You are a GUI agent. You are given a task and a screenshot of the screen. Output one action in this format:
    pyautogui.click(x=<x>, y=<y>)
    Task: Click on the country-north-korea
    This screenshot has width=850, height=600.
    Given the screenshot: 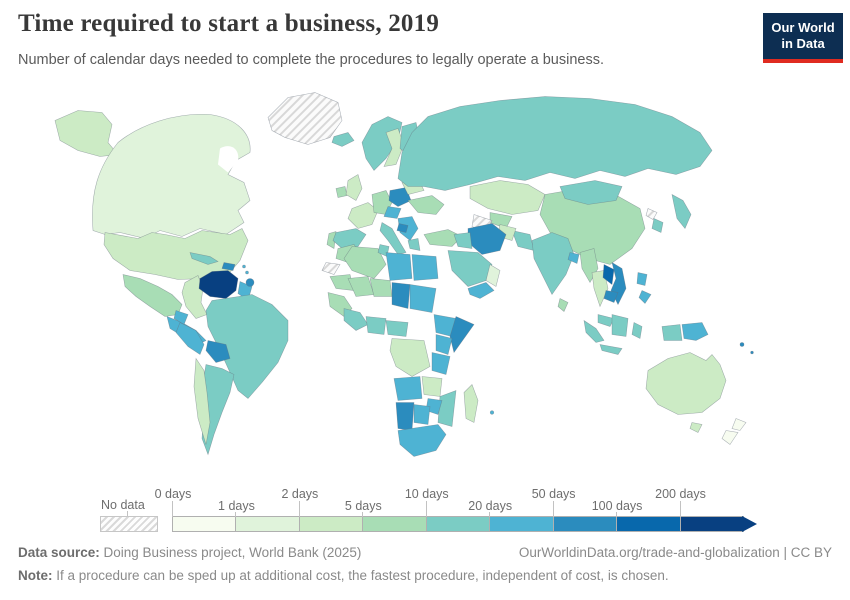 What is the action you would take?
    pyautogui.click(x=651, y=214)
    